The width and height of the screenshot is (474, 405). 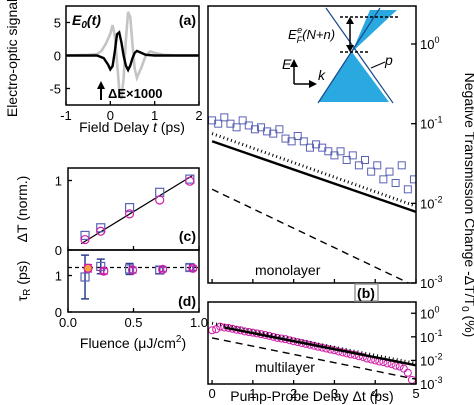 What do you see at coordinates (132, 51) in the screenshot?
I see `delta-e-trace` at bounding box center [132, 51].